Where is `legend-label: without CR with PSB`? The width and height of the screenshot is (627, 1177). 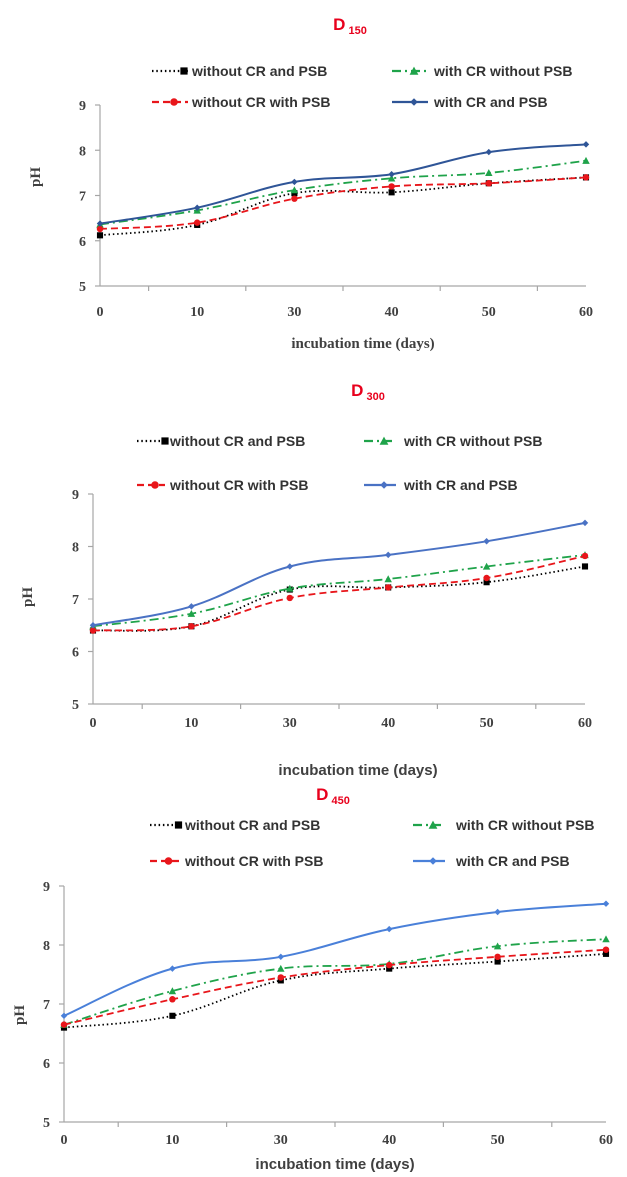
legend-label: without CR with PSB is located at coordinates (260, 102).